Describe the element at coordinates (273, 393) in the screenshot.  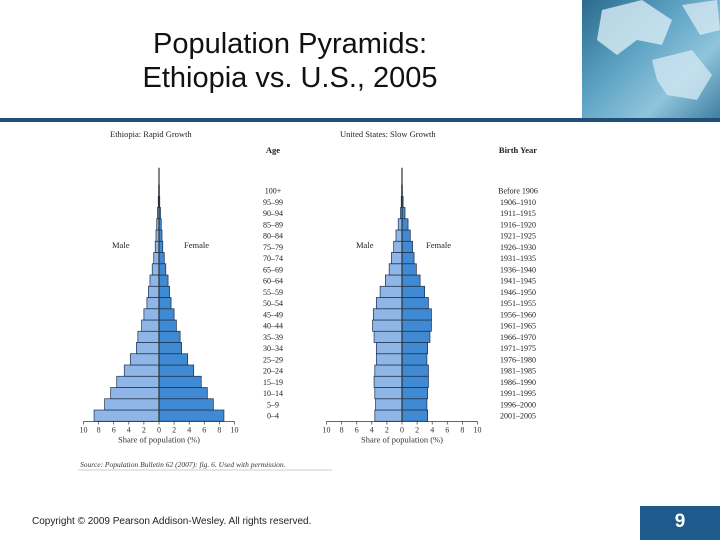
I see `age-label-2: 10–14` at that location.